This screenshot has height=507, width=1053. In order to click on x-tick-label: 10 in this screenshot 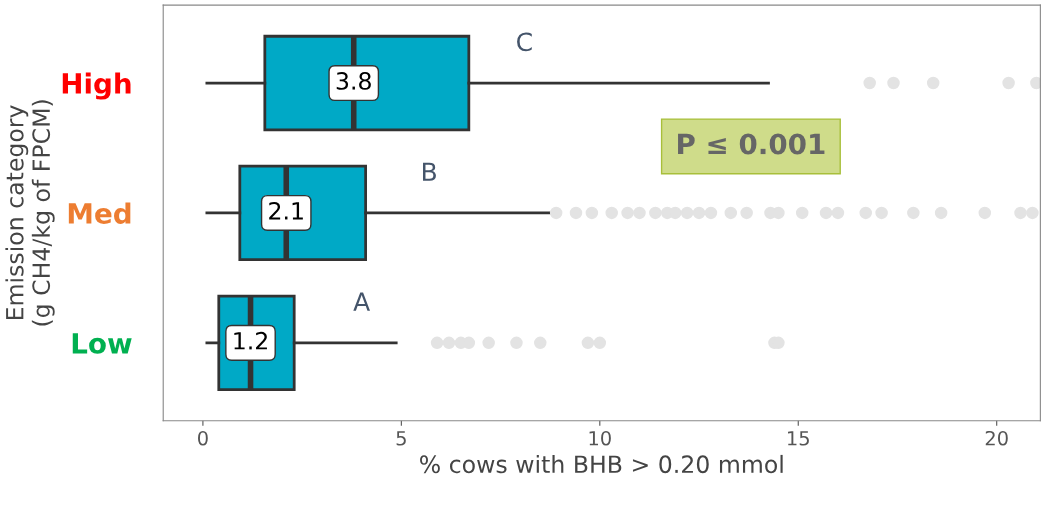, I will do `click(600, 438)`.